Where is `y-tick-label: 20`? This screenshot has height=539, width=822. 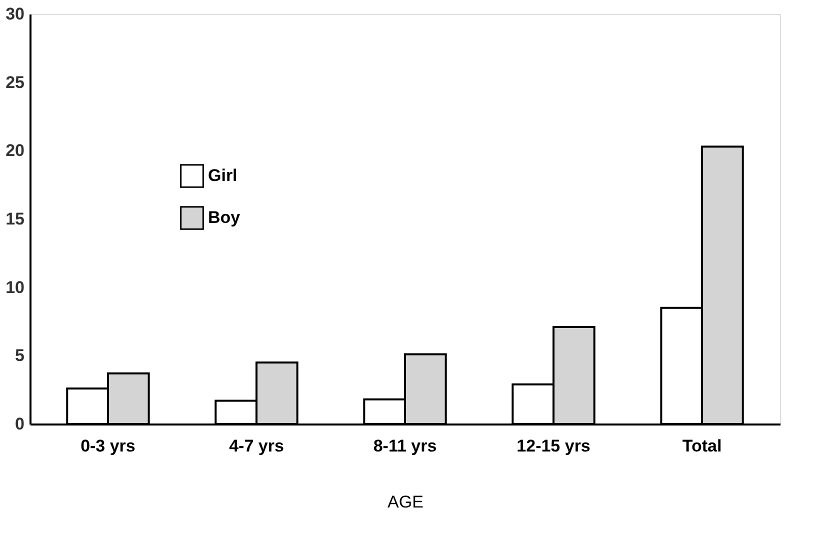 y-tick-label: 20 is located at coordinates (15, 150).